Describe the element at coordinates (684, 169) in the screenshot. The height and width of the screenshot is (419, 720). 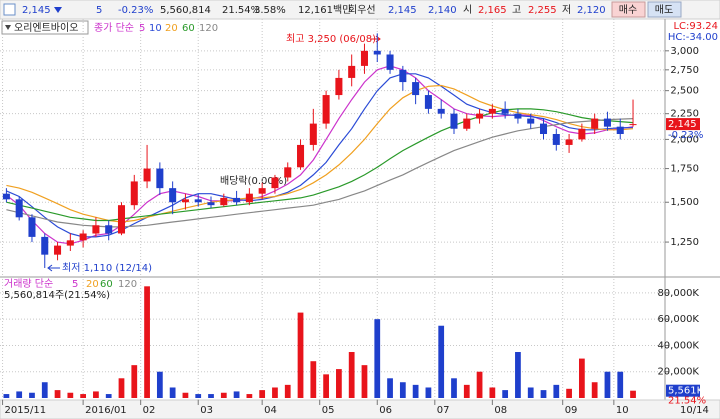
I see `y-tick-label: 1,750` at that location.